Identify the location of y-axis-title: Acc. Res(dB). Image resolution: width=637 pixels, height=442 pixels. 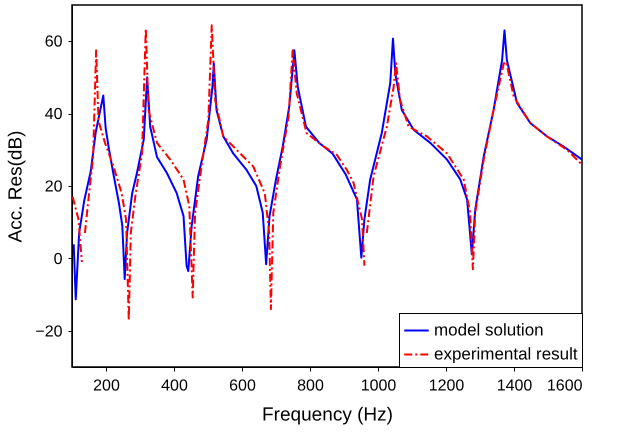
(15, 186).